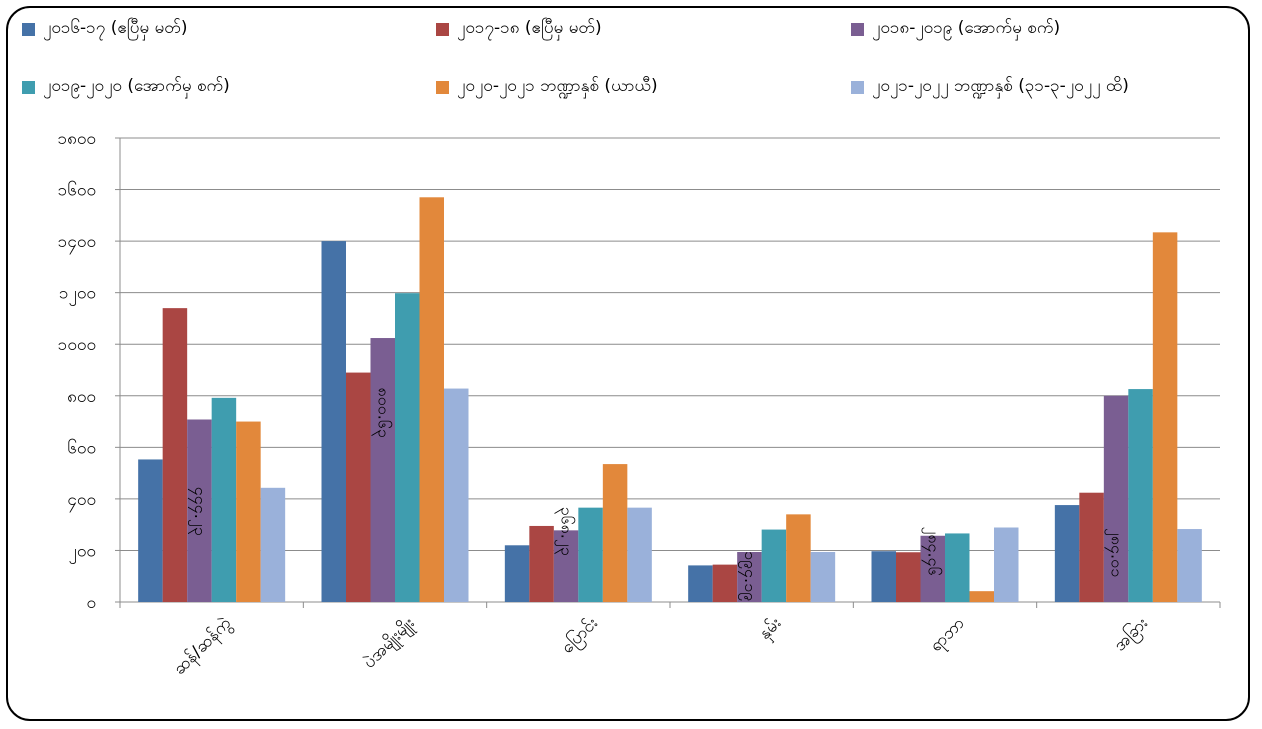  I want to click on y-tick-label: ၀, so click(91, 603).